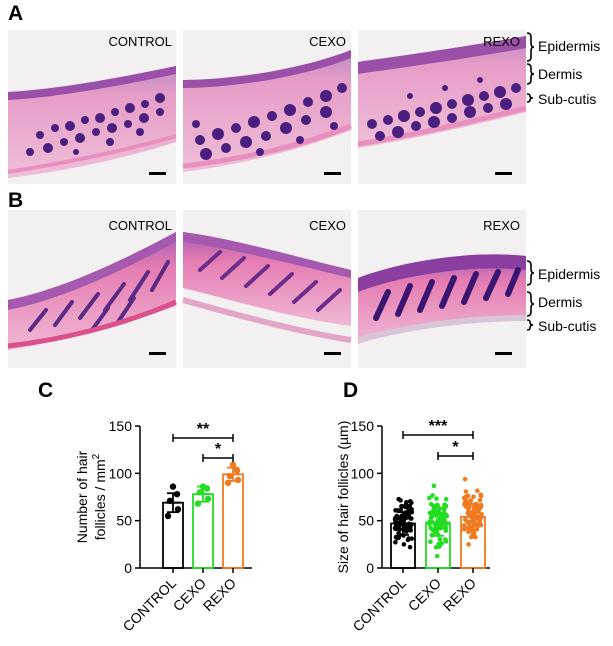 The image size is (613, 646). What do you see at coordinates (92, 289) in the screenshot?
I see `image-b-control: CONTROL` at bounding box center [92, 289].